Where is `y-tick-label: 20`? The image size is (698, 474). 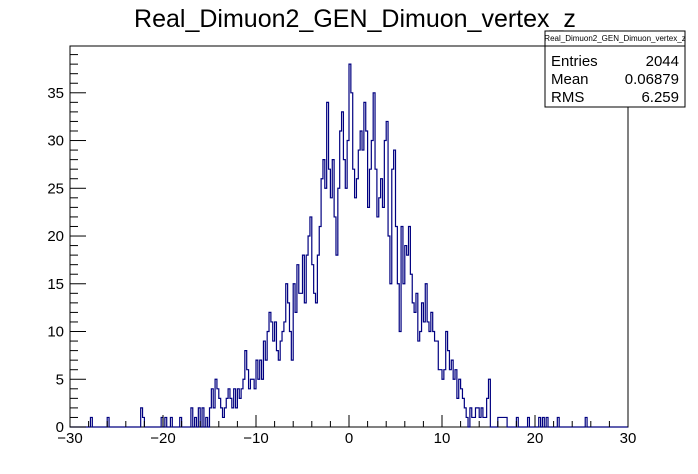
y-tick-label: 20 is located at coordinates (55, 236).